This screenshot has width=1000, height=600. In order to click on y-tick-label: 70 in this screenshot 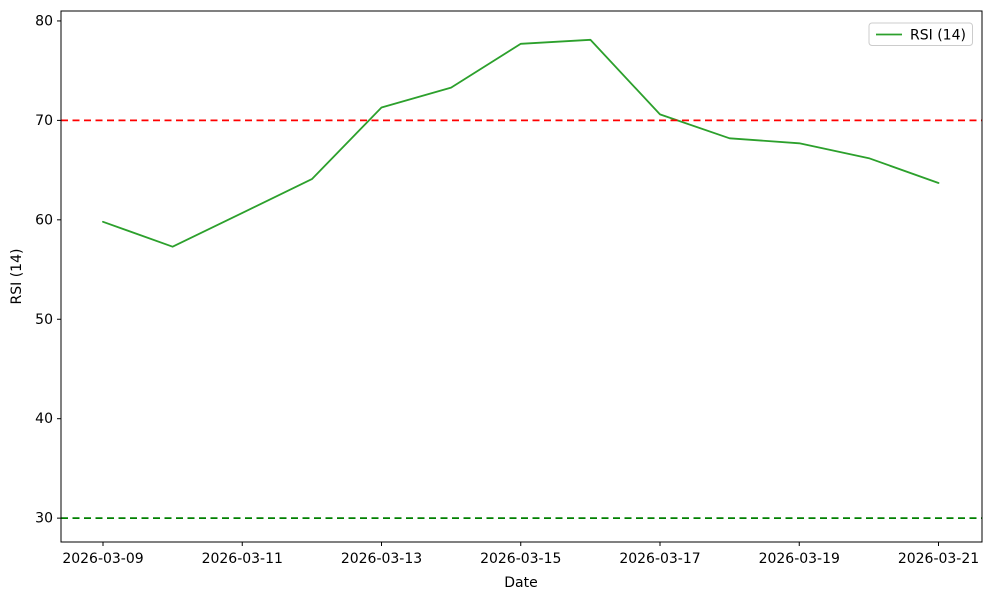, I will do `click(44, 121)`.